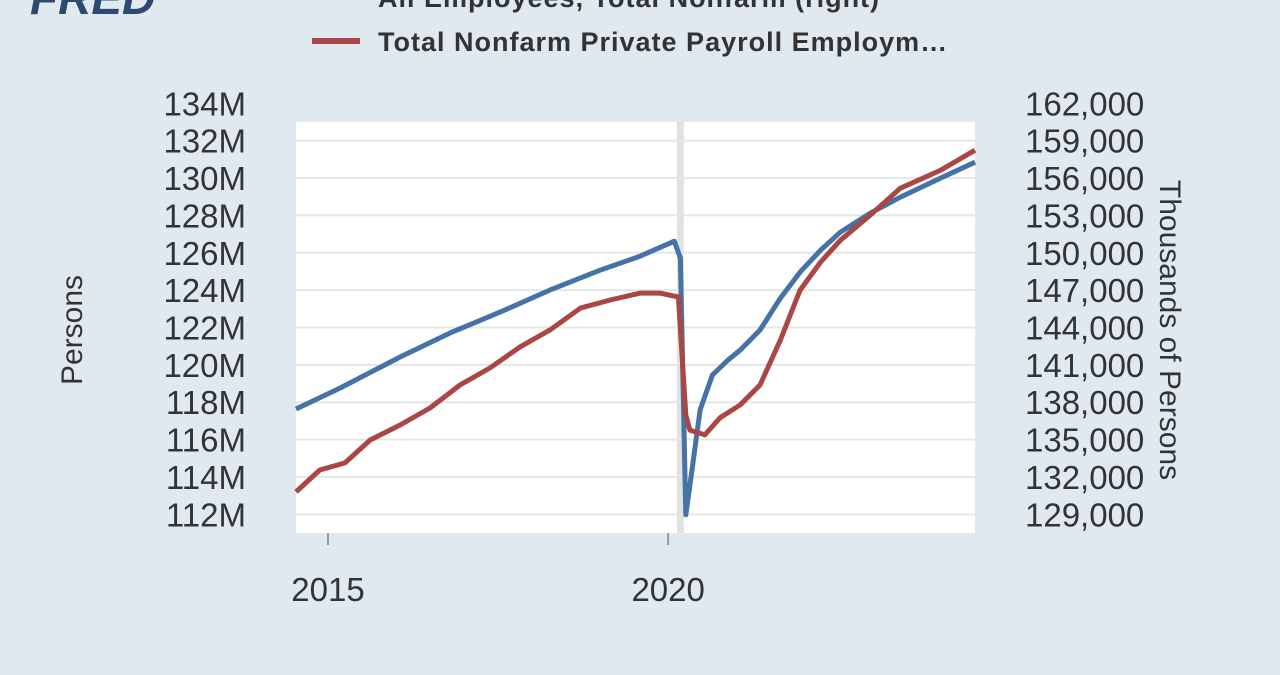 The width and height of the screenshot is (1280, 675). What do you see at coordinates (1084, 328) in the screenshot?
I see `y2-tick-label: 144,000` at bounding box center [1084, 328].